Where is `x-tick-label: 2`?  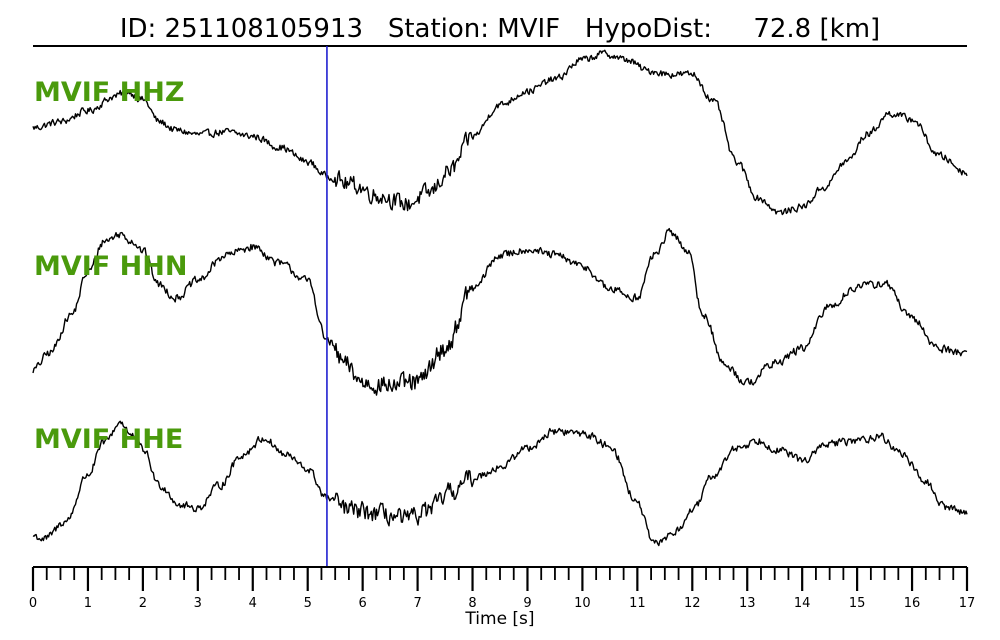
x-tick-label: 2 is located at coordinates (143, 603).